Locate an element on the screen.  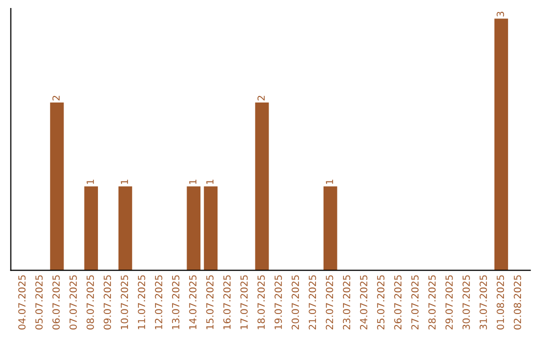
x-tick-label: 25.07.2025 is located at coordinates (380, 302).